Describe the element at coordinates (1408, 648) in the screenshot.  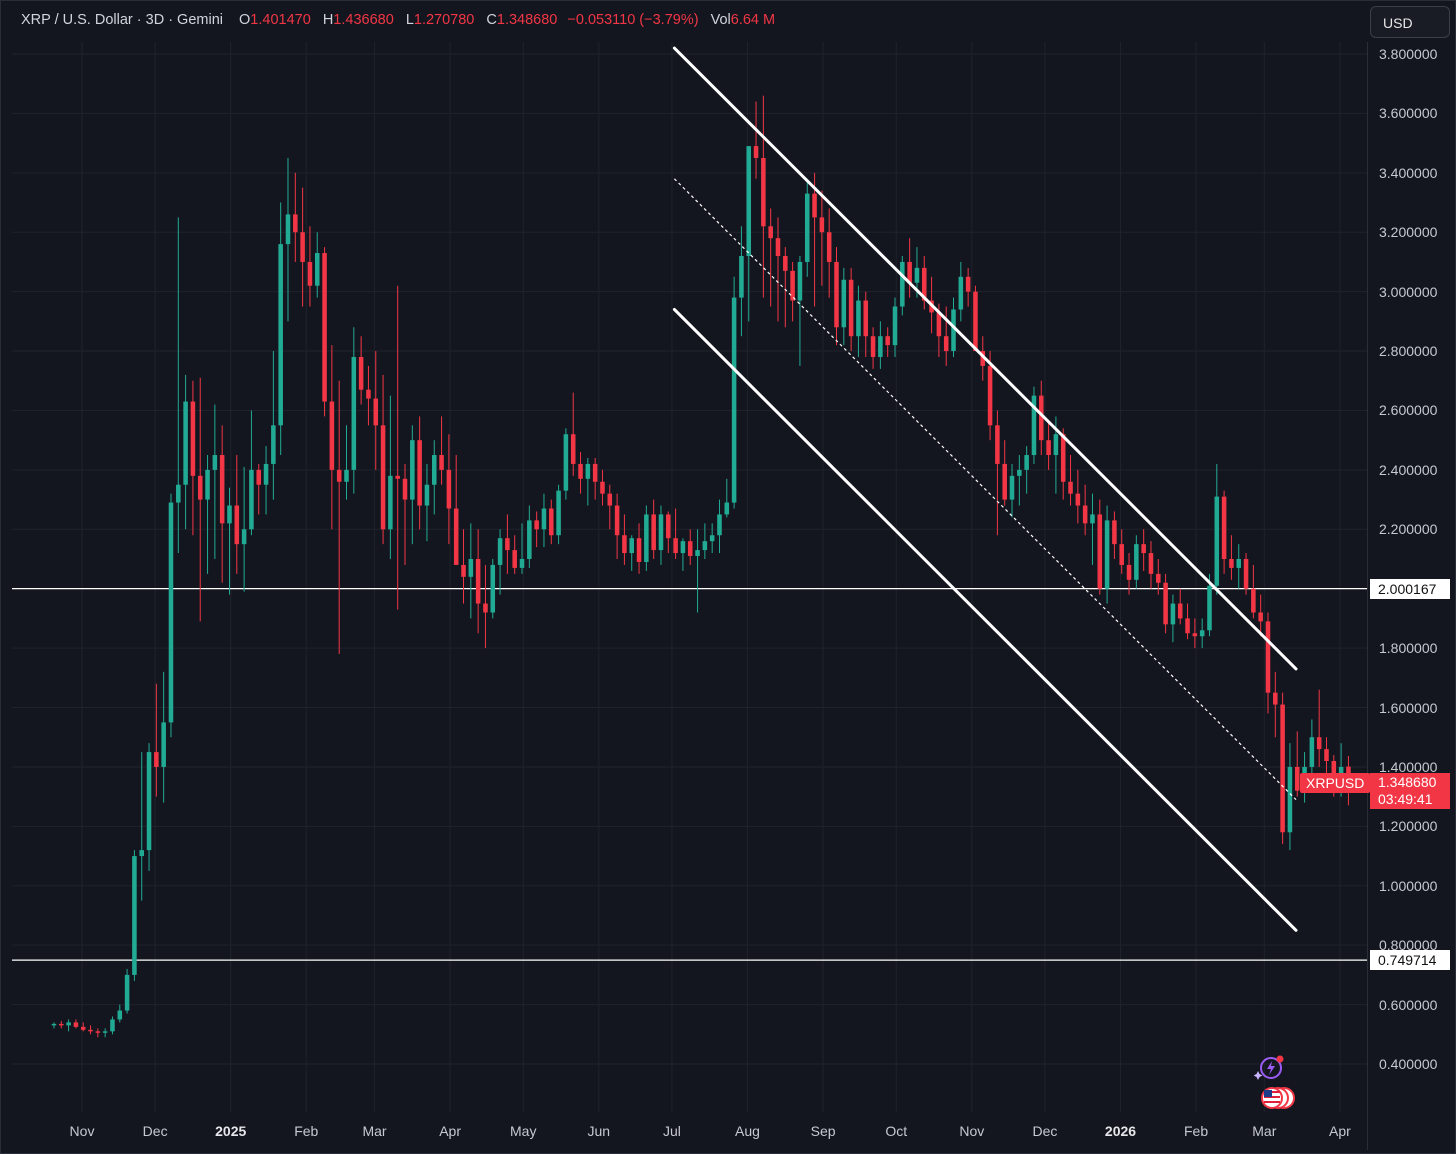
I see `price-tick-label: 1.800000` at that location.